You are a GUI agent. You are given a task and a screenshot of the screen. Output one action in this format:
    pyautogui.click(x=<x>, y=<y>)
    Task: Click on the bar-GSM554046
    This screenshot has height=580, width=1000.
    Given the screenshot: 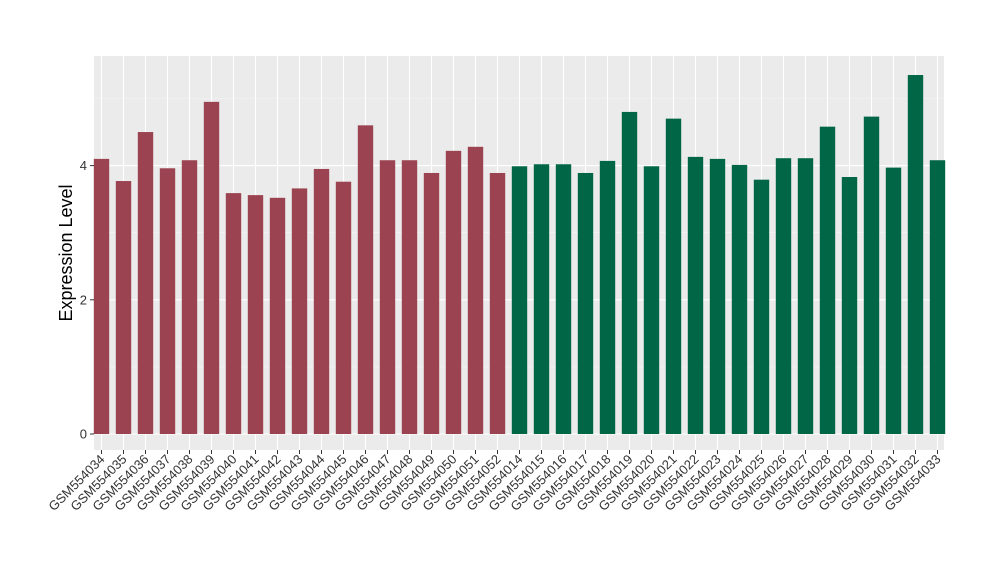 What is the action you would take?
    pyautogui.click(x=365, y=279)
    